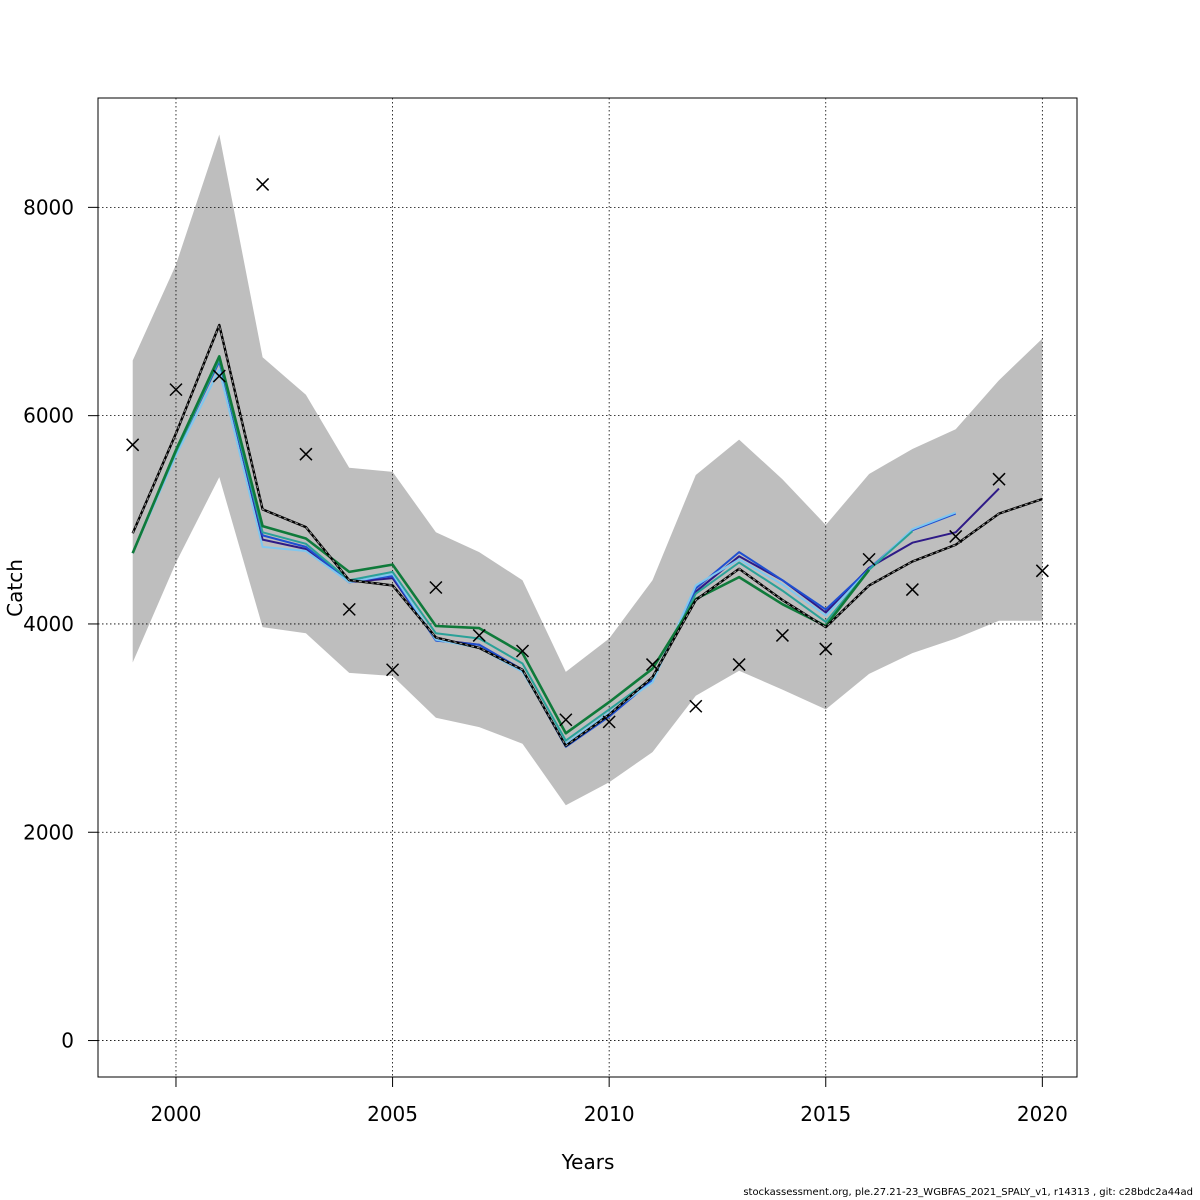 This screenshot has width=1200, height=1200. Describe the element at coordinates (1042, 1114) in the screenshot. I see `x-tick-label: 2020` at that location.